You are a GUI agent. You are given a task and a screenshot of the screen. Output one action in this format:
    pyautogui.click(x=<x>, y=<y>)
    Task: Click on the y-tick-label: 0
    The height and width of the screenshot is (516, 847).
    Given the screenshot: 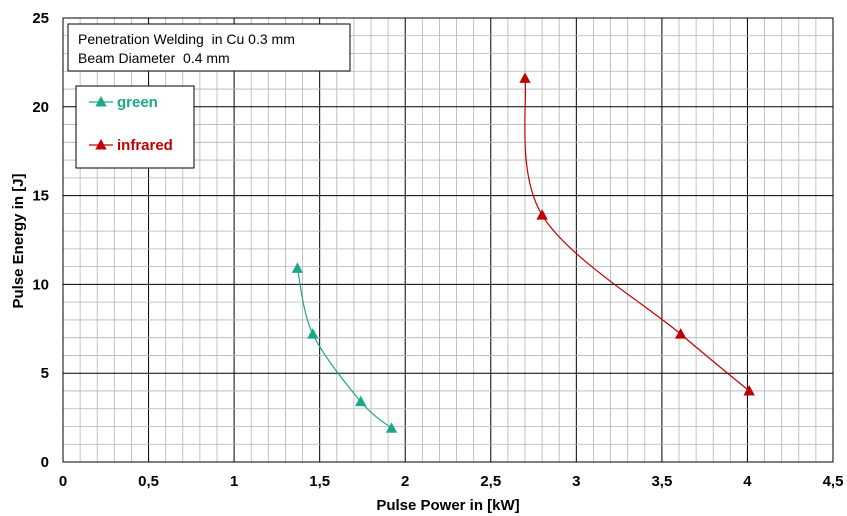 What is the action you would take?
    pyautogui.click(x=45, y=462)
    